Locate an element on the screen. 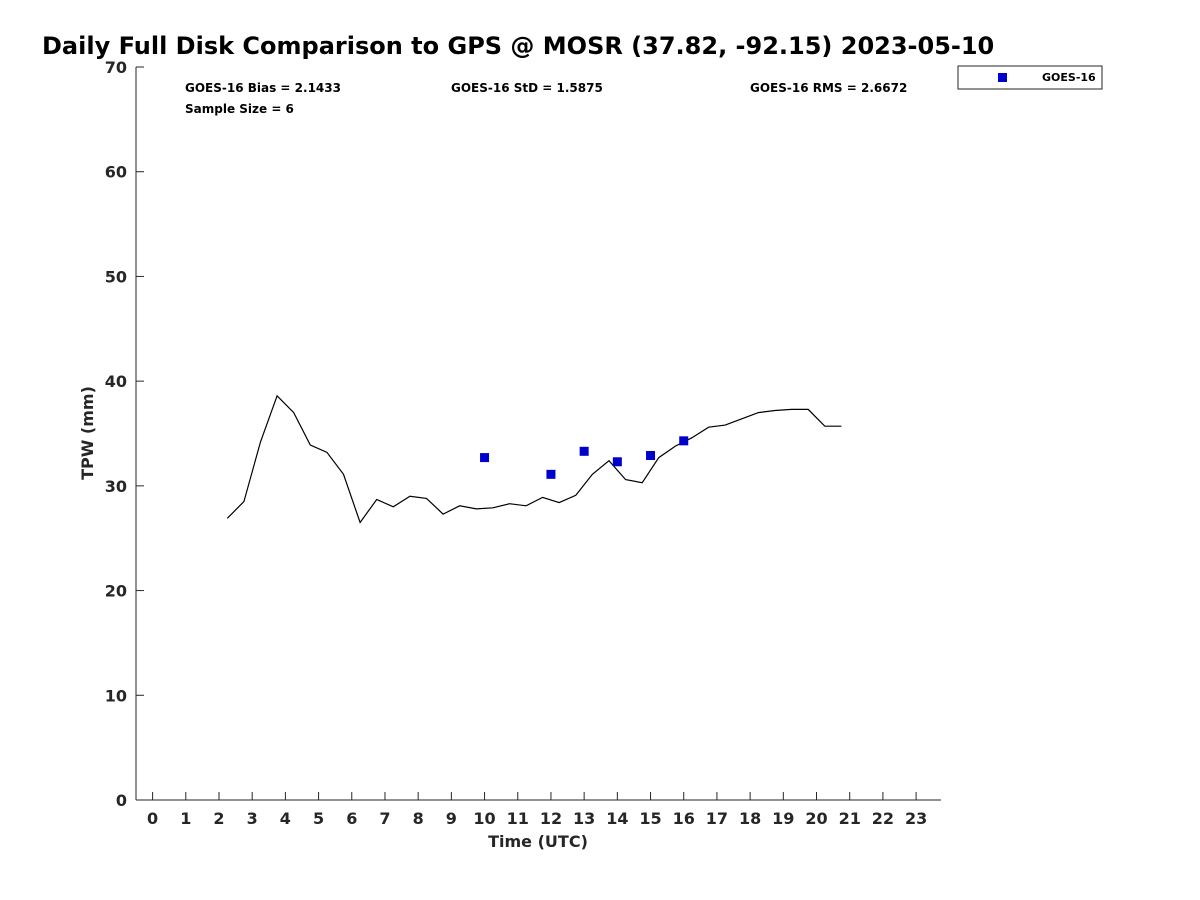  legend-box is located at coordinates (1030, 77).